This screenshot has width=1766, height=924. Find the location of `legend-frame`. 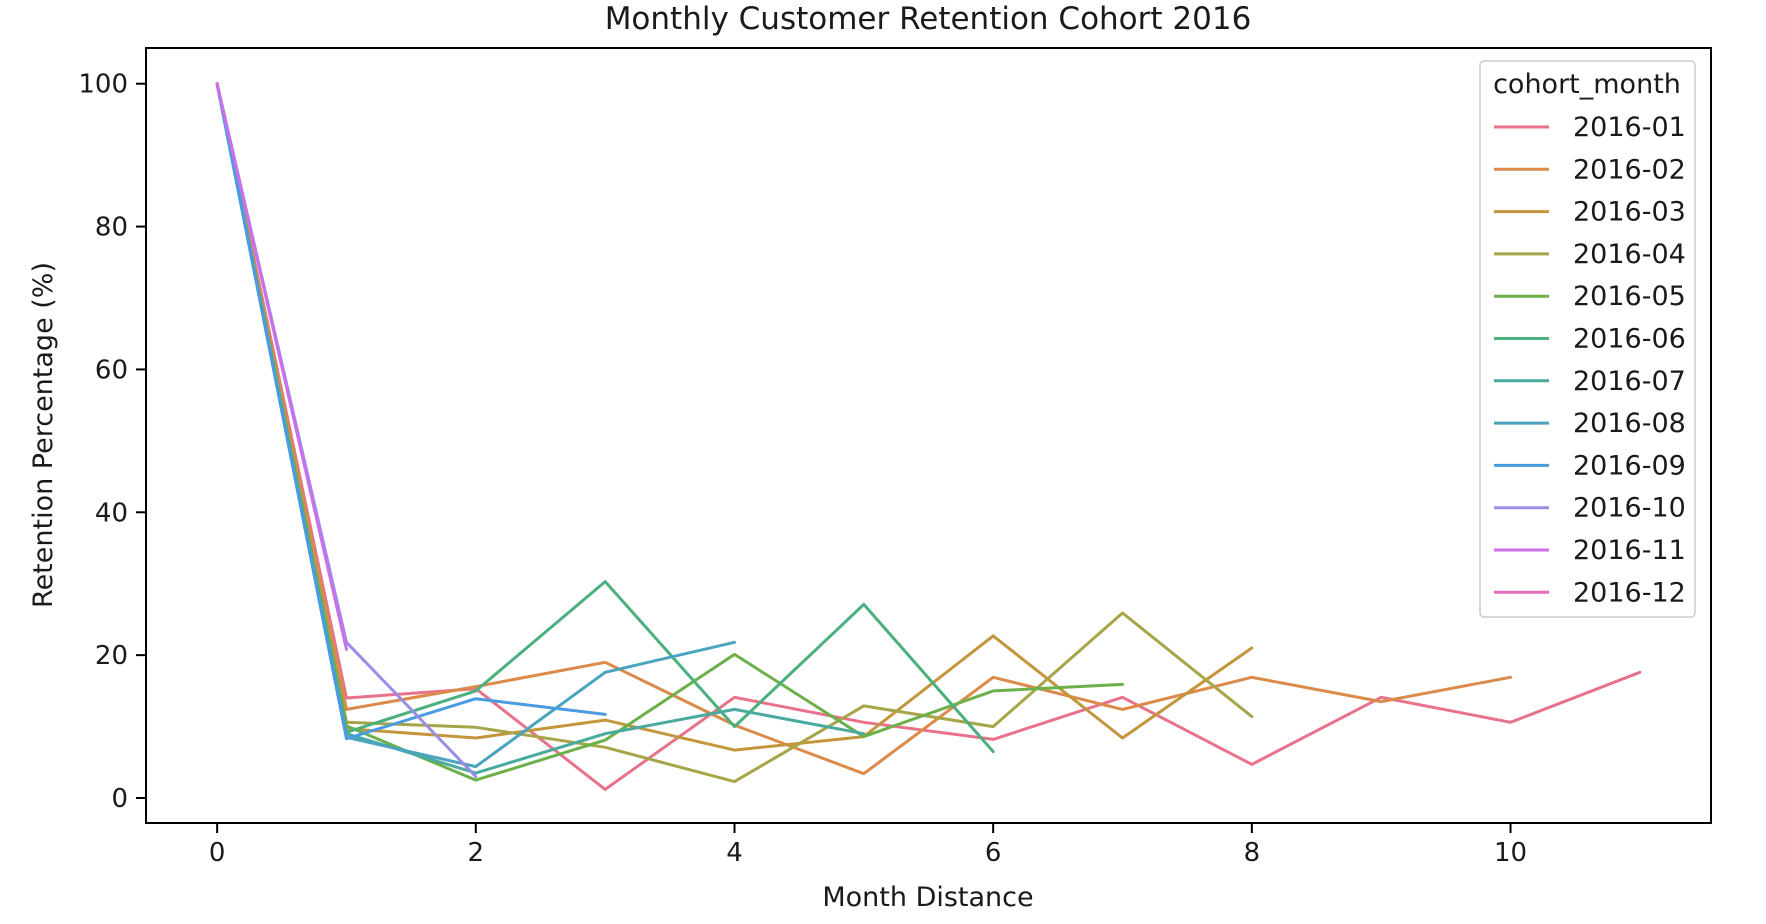

legend-frame is located at coordinates (1587, 339).